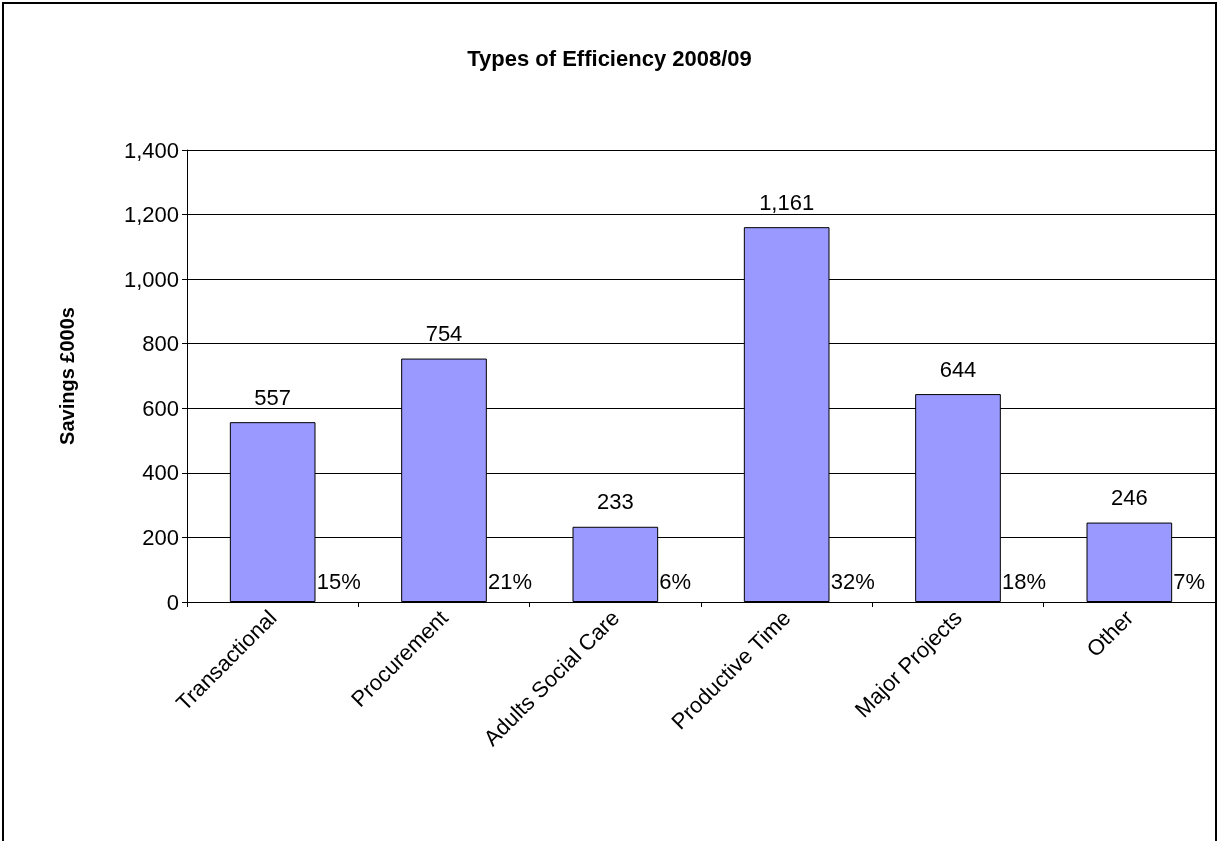 This screenshot has height=841, width=1221. What do you see at coordinates (67, 376) in the screenshot?
I see `y-axis-title: Savings £000s` at bounding box center [67, 376].